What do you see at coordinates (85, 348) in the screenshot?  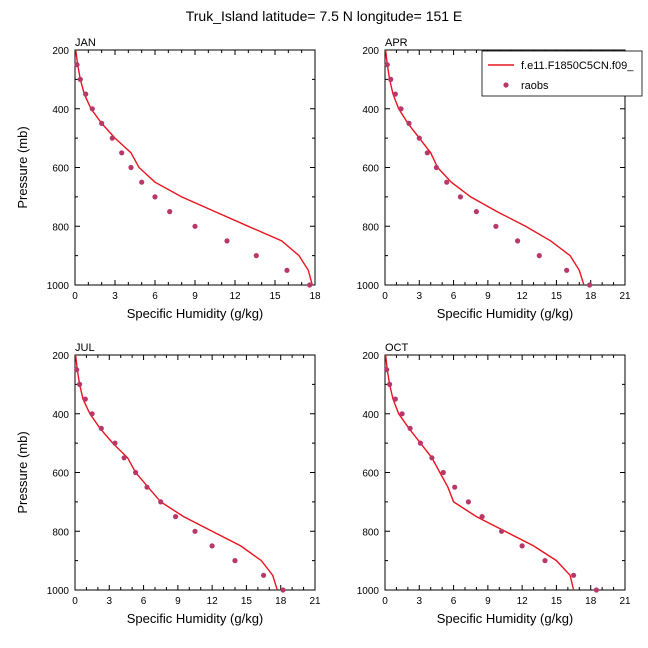 I see `panel-title: JUL` at bounding box center [85, 348].